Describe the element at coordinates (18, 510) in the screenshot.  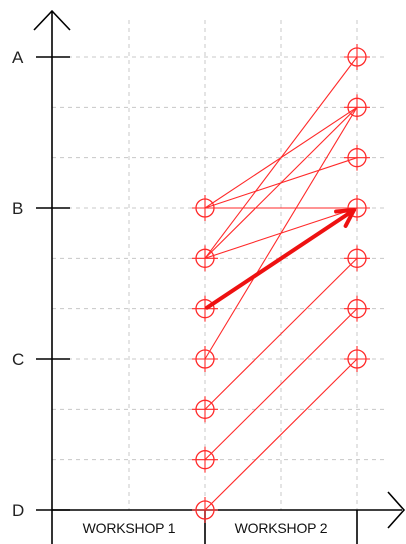
I see `y-tick-label: D` at that location.